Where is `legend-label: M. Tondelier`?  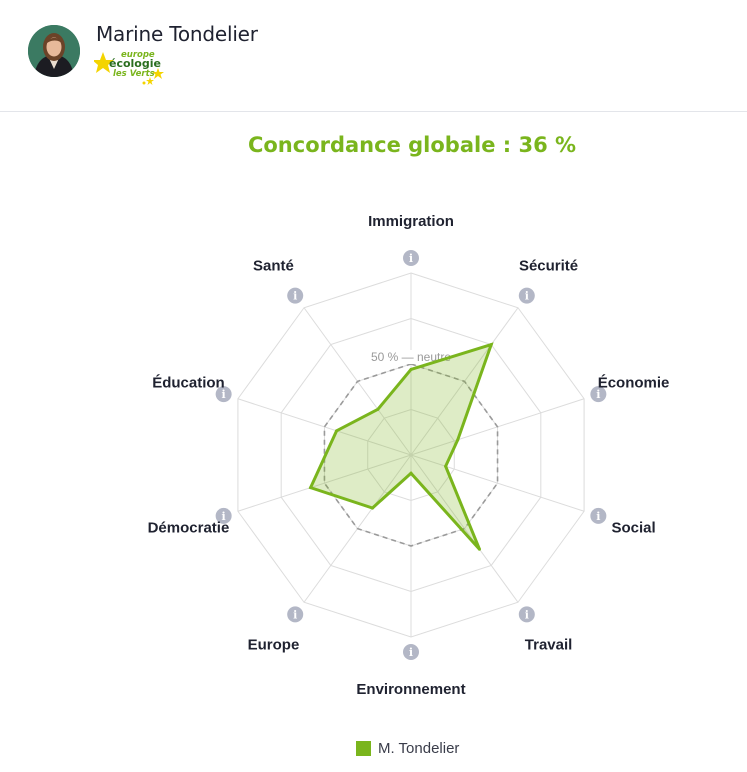 legend-label: M. Tondelier is located at coordinates (419, 748).